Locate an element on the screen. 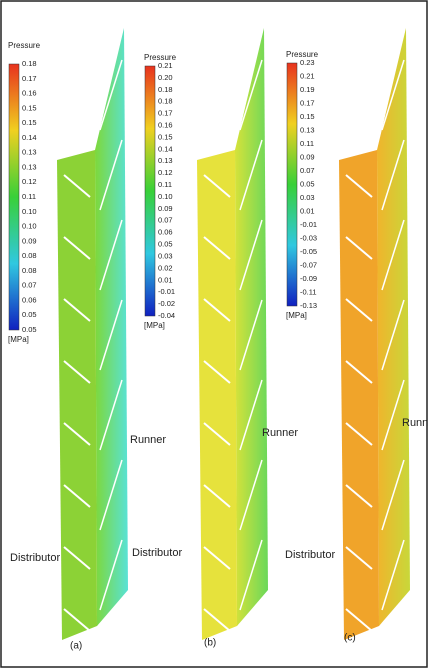  panel-caption: (b) is located at coordinates (210, 643).